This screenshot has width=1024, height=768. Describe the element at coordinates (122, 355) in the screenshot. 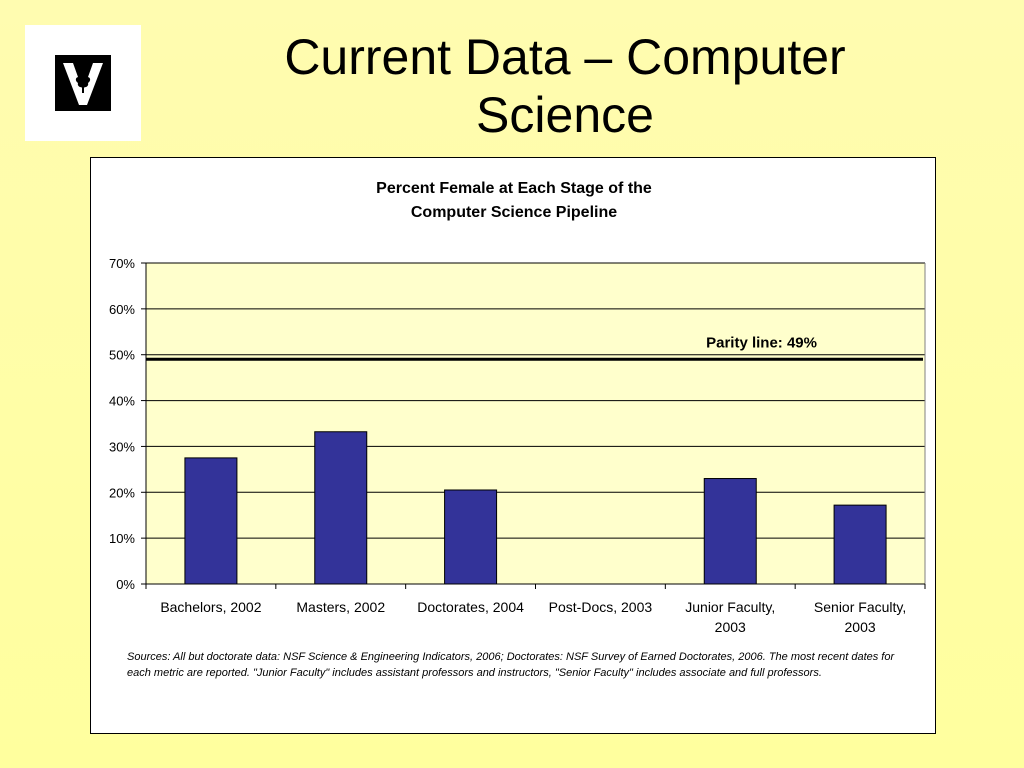

I see `y-tick-label: 50%` at that location.